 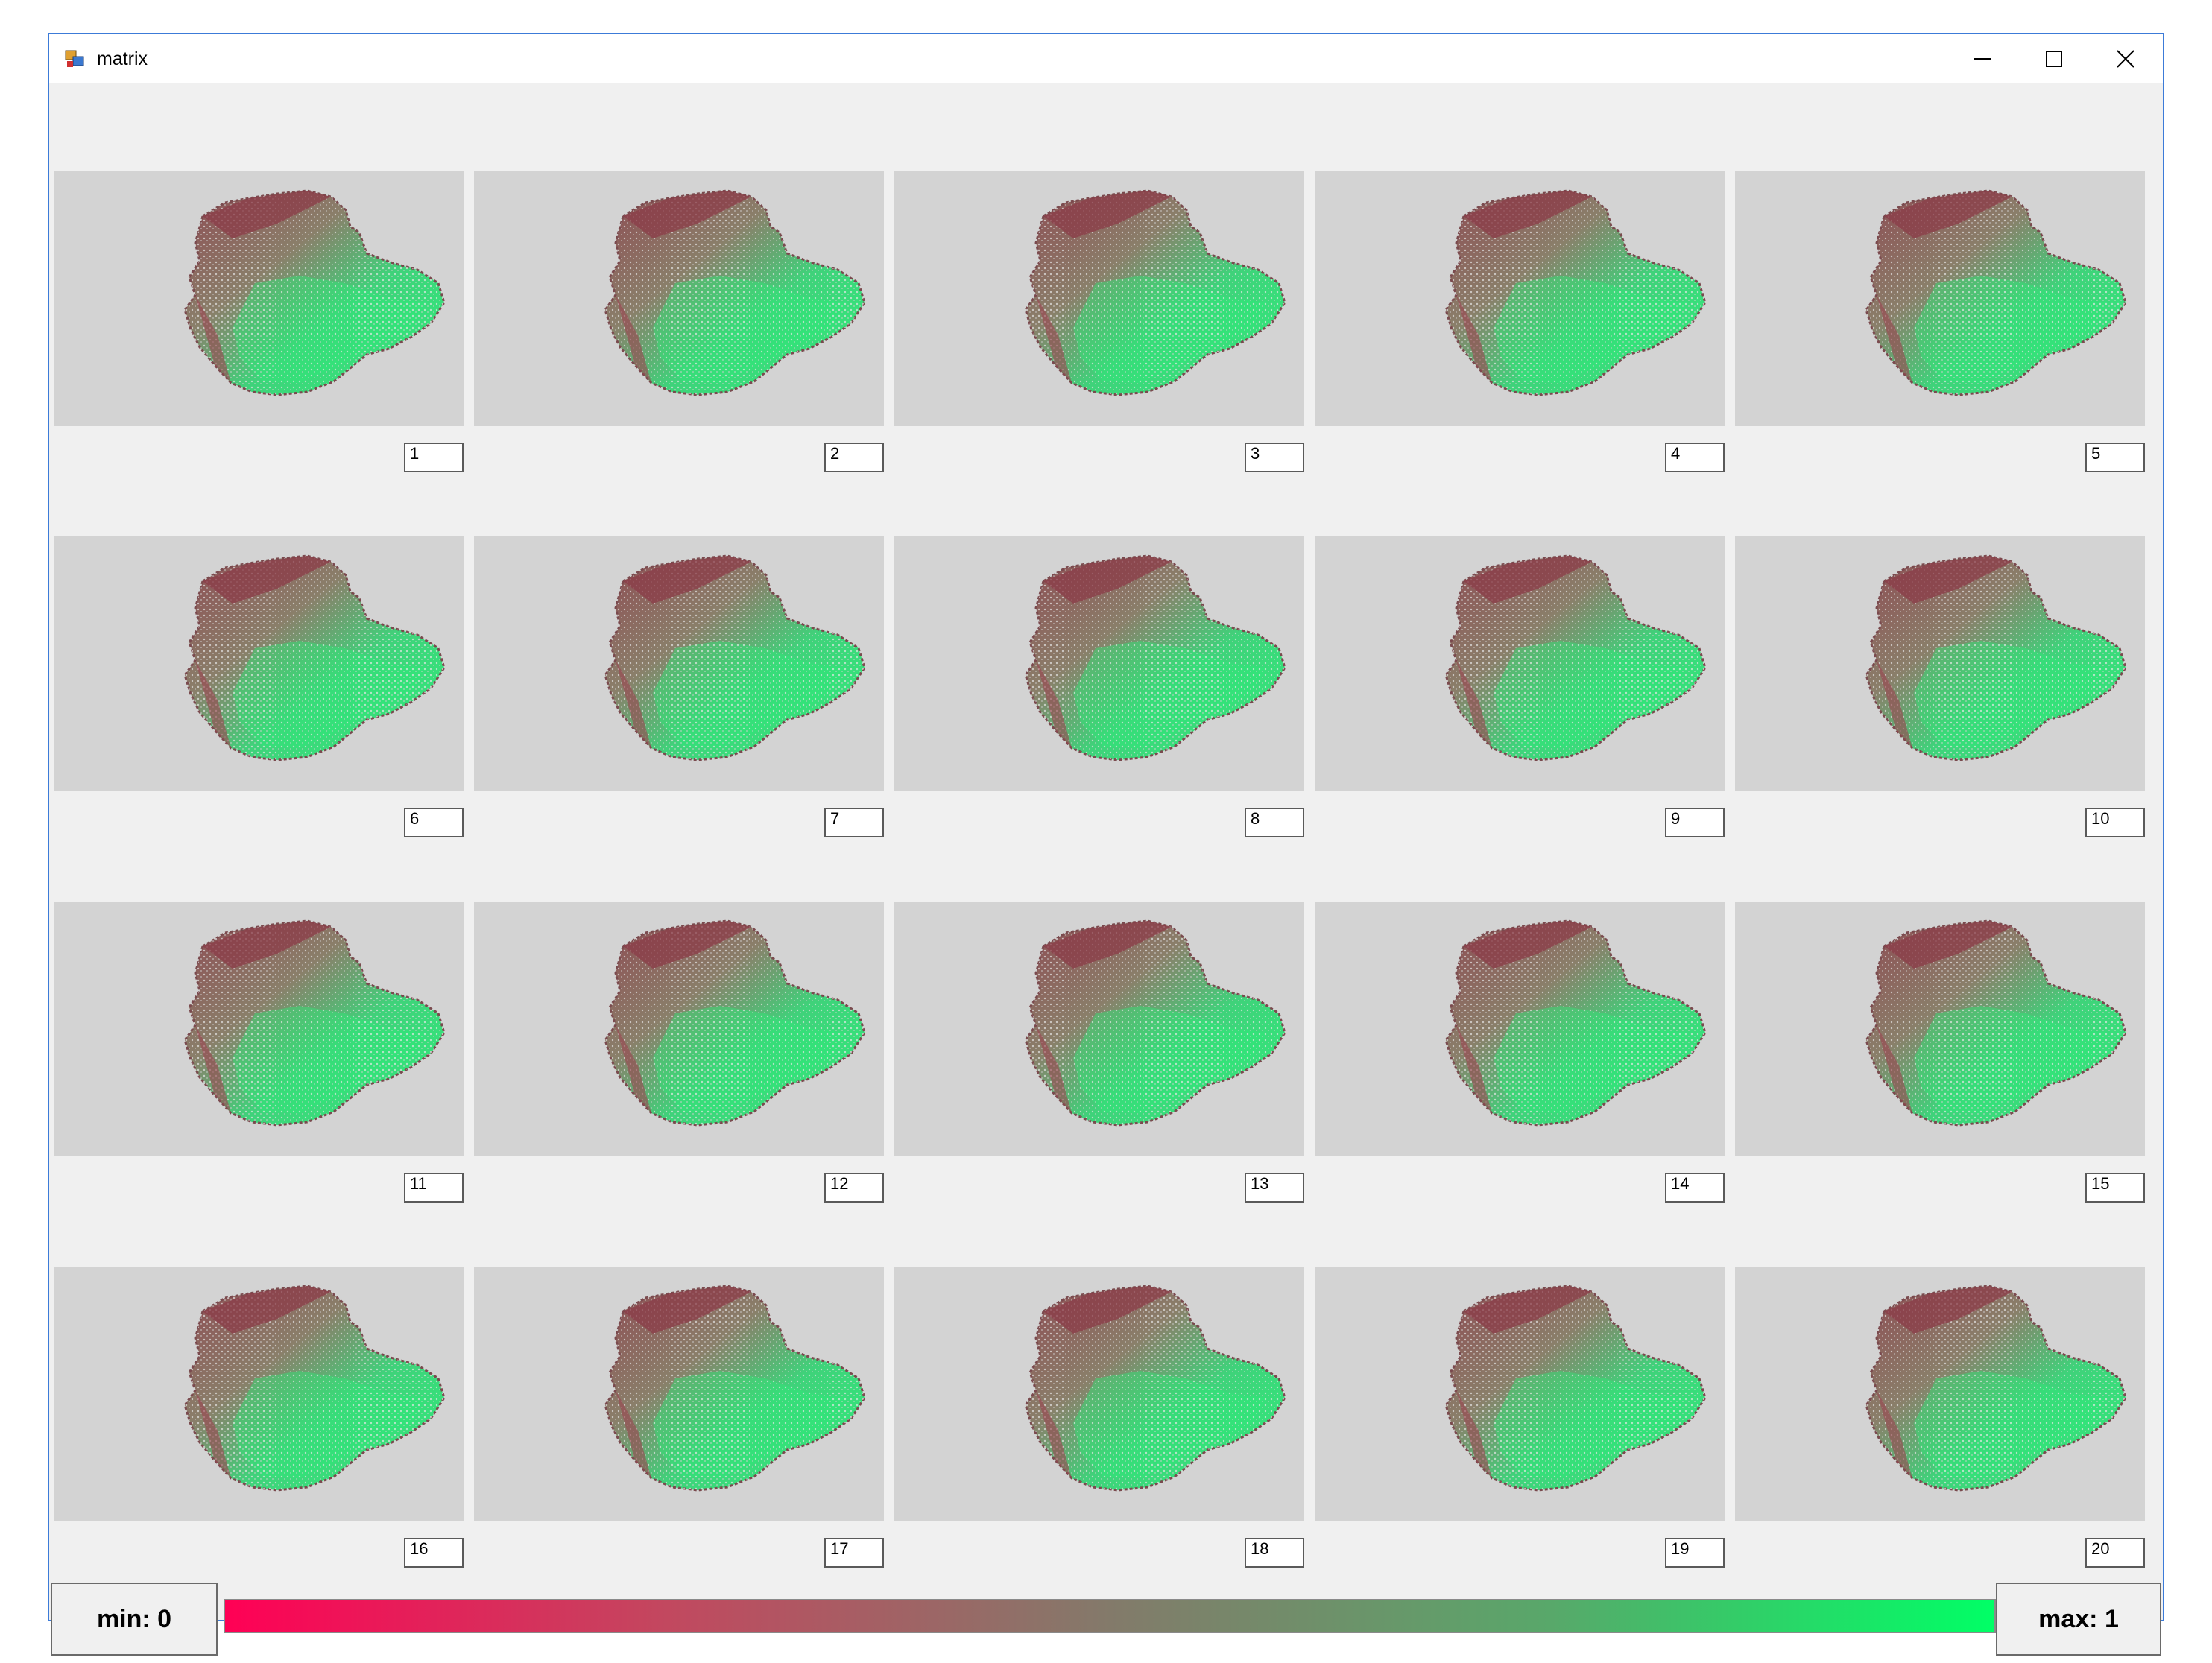 I want to click on map-cell: 17, so click(x=679, y=1449).